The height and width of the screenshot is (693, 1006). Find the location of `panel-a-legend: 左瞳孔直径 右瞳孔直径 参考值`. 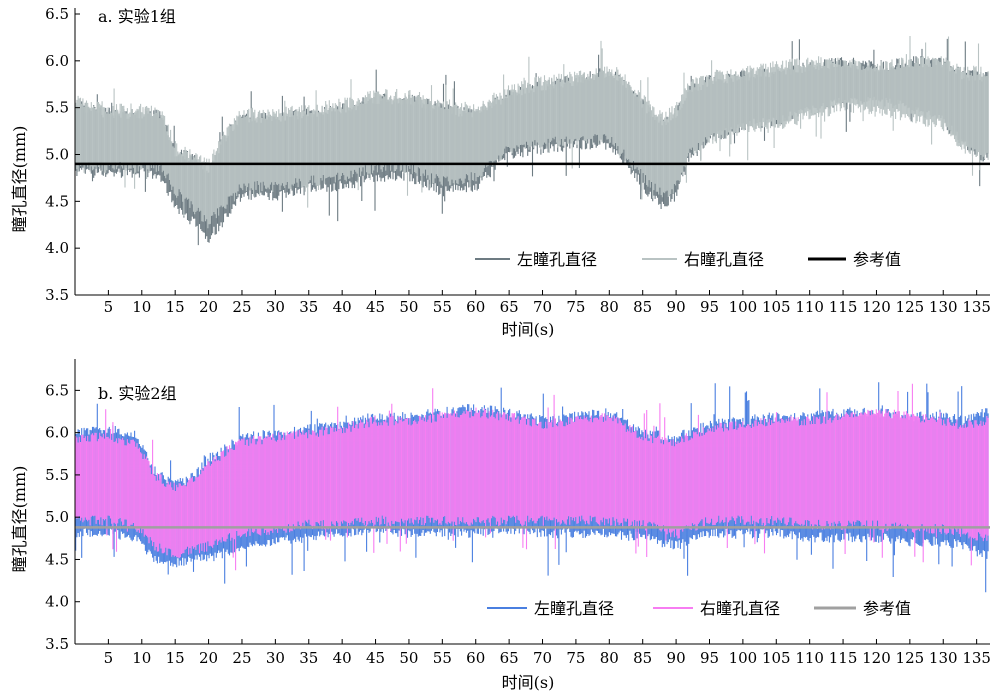

panel-a-legend: 左瞳孔直径 右瞳孔直径 参考值 is located at coordinates (688, 259).